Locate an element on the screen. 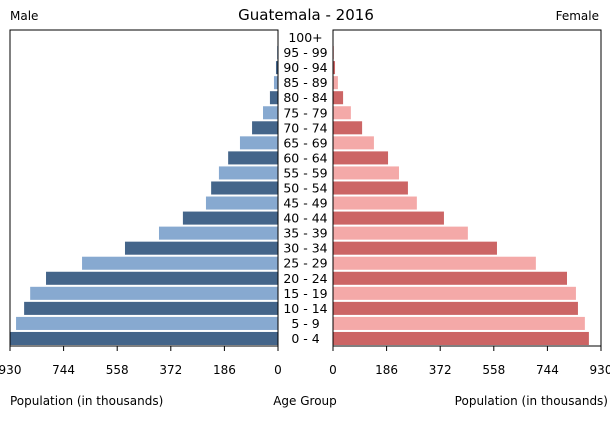 Image resolution: width=610 pixels, height=425 pixels. age-group-label: 35 - 39 is located at coordinates (305, 233).